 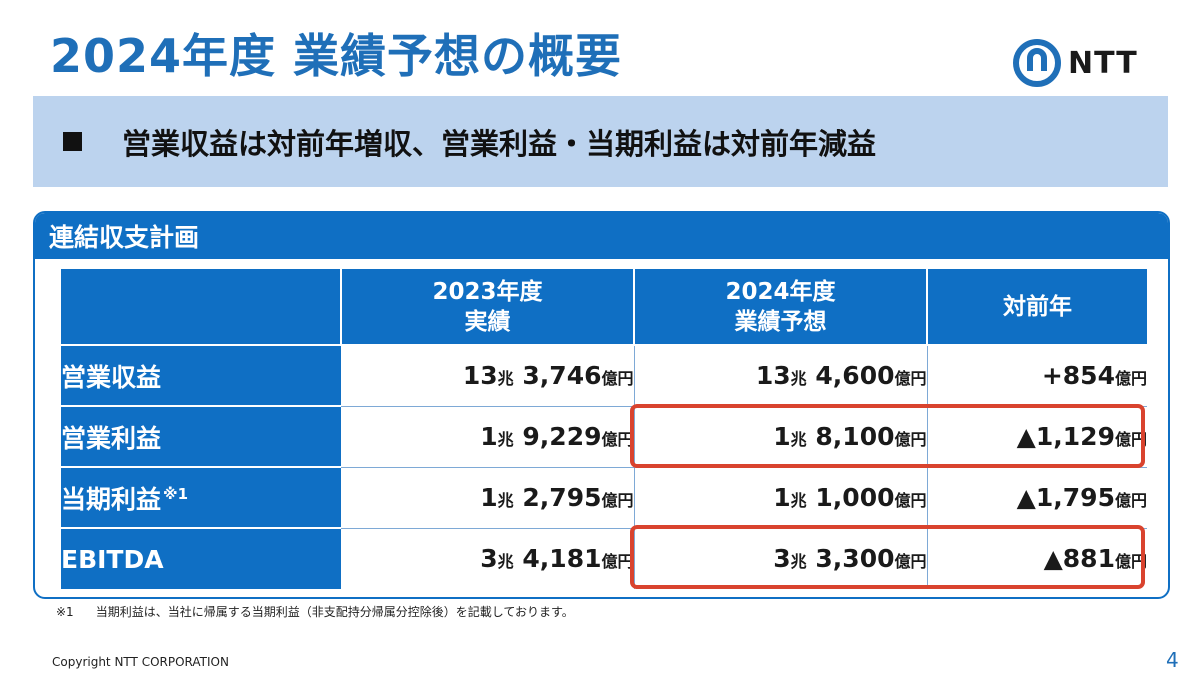 I want to click on value-cell: 13兆 3,746億円, so click(x=488, y=376).